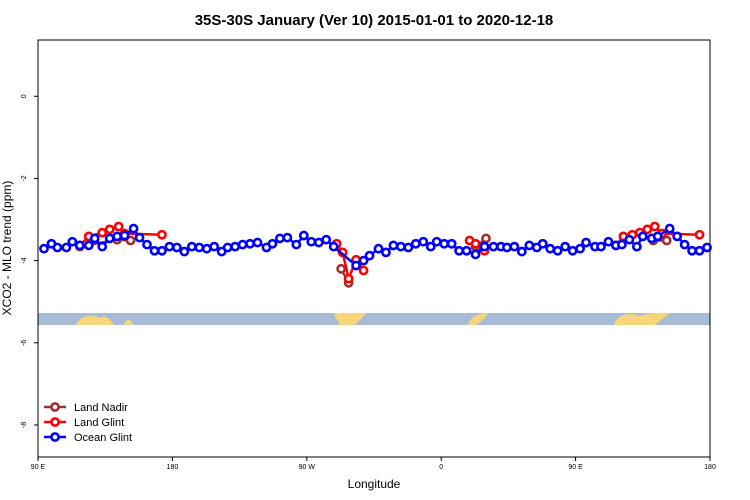 This screenshot has width=750, height=500. Describe the element at coordinates (38, 467) in the screenshot. I see `x-tick-label: 90 E` at that location.